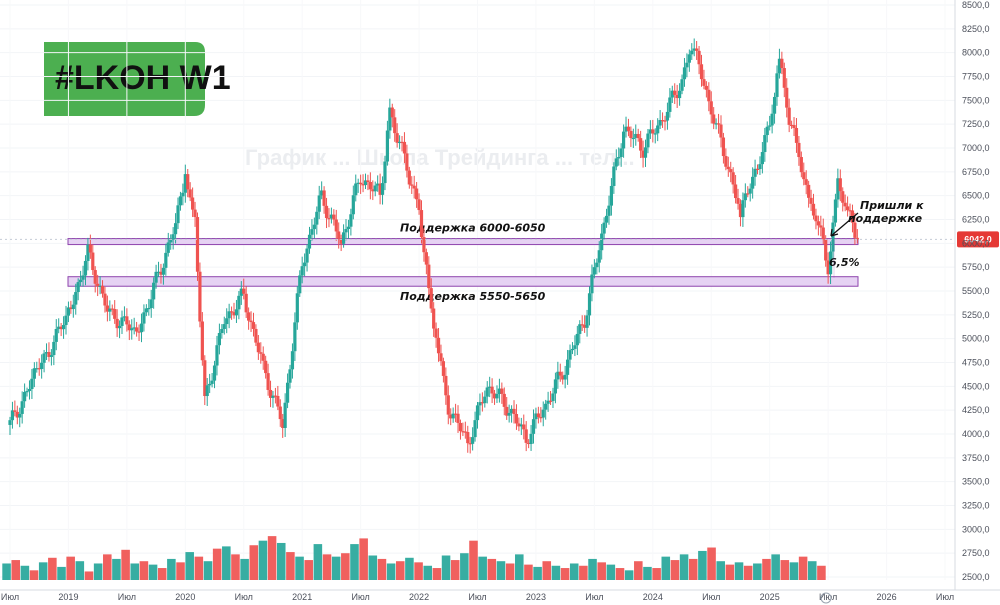 The height and width of the screenshot is (605, 1000). What do you see at coordinates (976, 243) in the screenshot?
I see `y-tick-label: 6000,0` at bounding box center [976, 243].